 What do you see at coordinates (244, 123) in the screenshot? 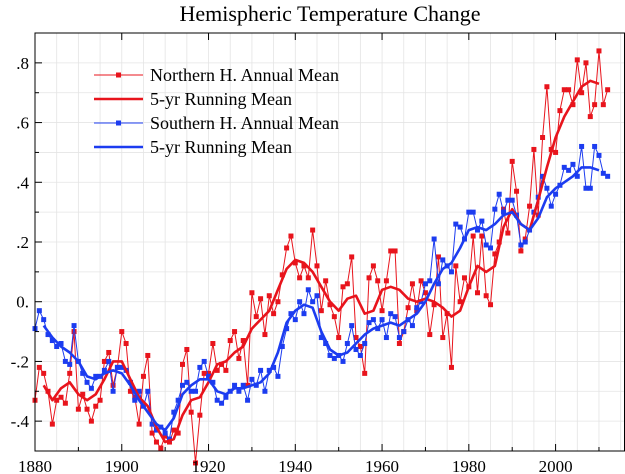
I see `legend-label: Southern H. Annual Mean` at bounding box center [244, 123].